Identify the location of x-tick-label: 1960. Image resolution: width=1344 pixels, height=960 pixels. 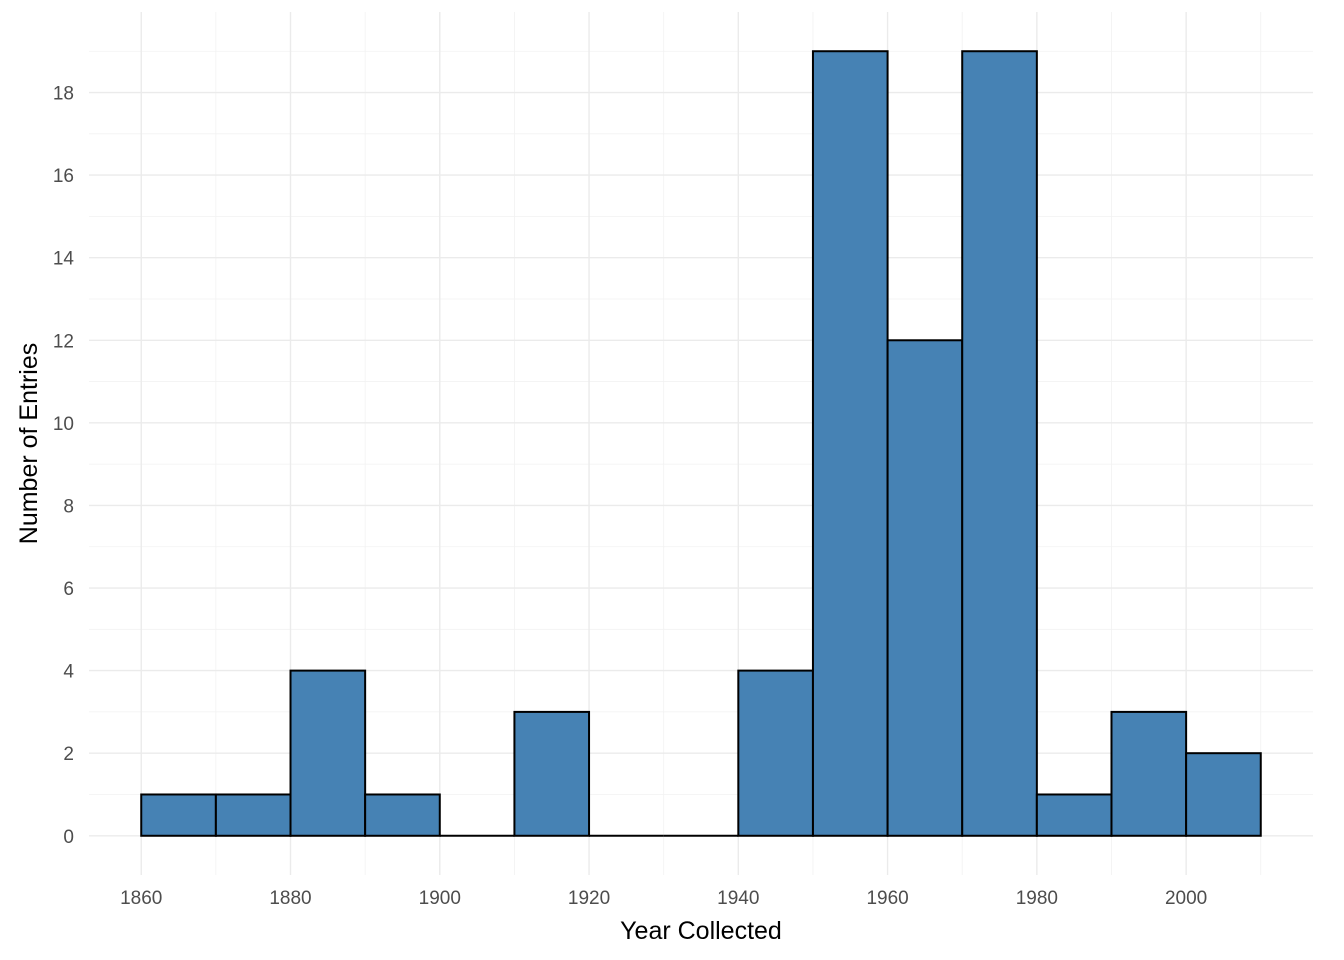
(887, 898).